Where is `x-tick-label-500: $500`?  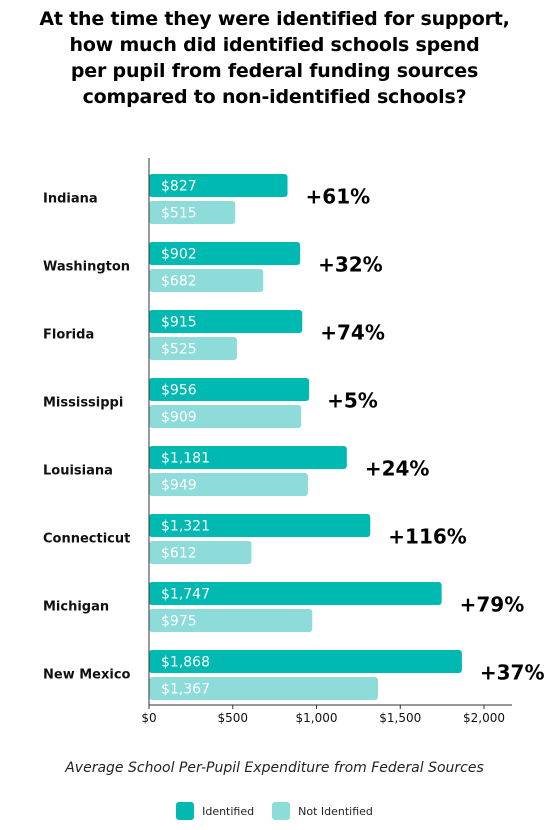
x-tick-label-500: $500 is located at coordinates (232, 718).